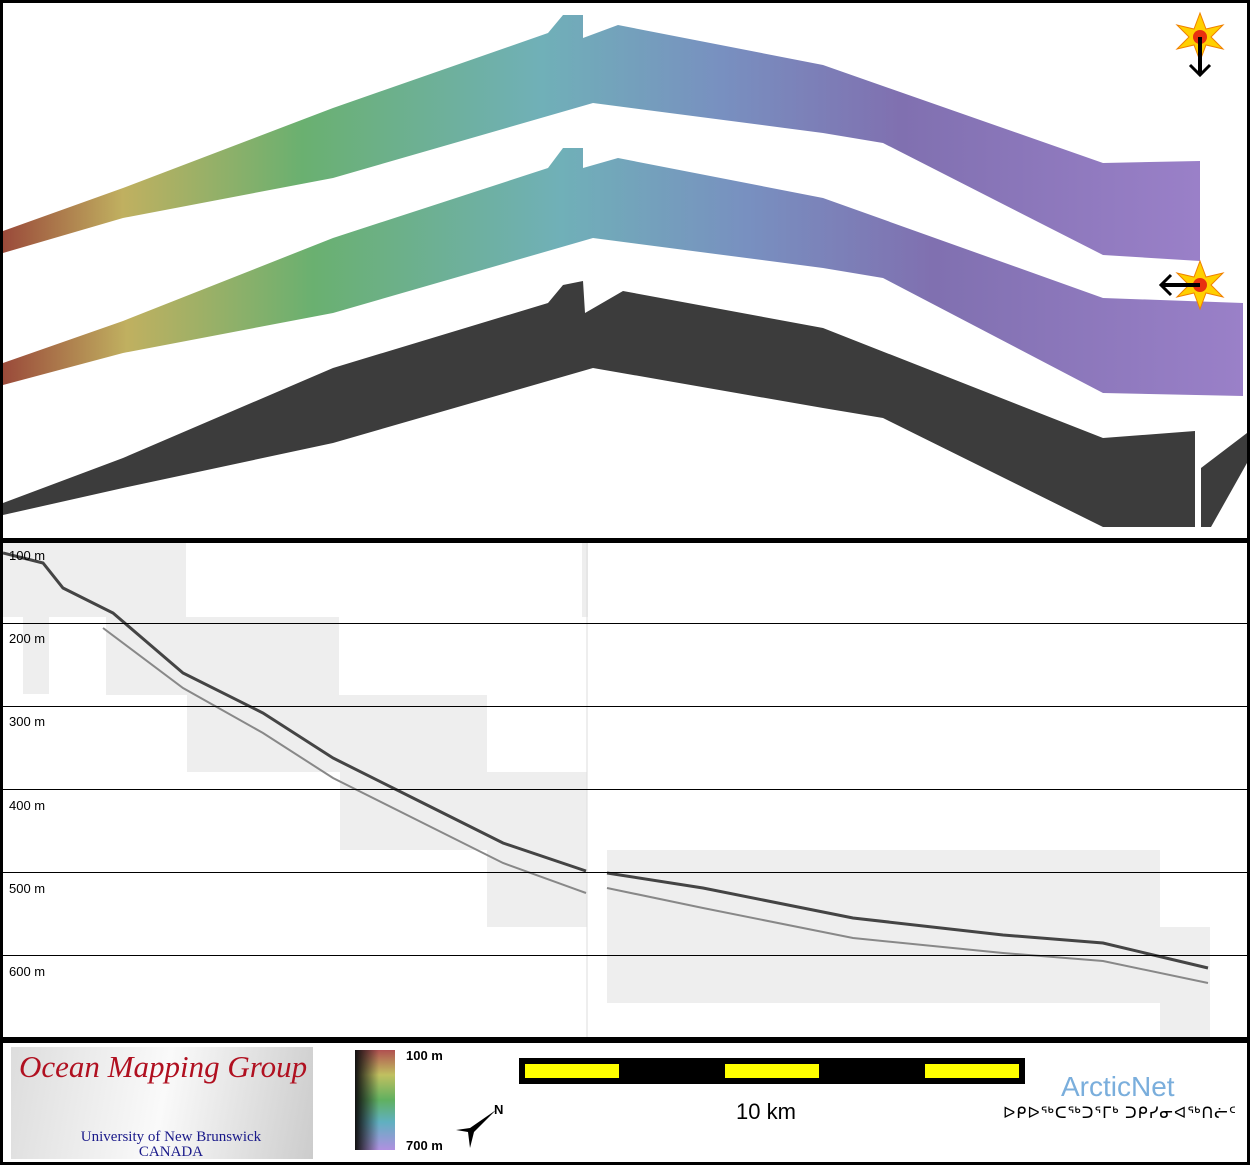 The width and height of the screenshot is (1250, 1165). Describe the element at coordinates (27, 638) in the screenshot. I see `depth-label-200: 200 m` at that location.